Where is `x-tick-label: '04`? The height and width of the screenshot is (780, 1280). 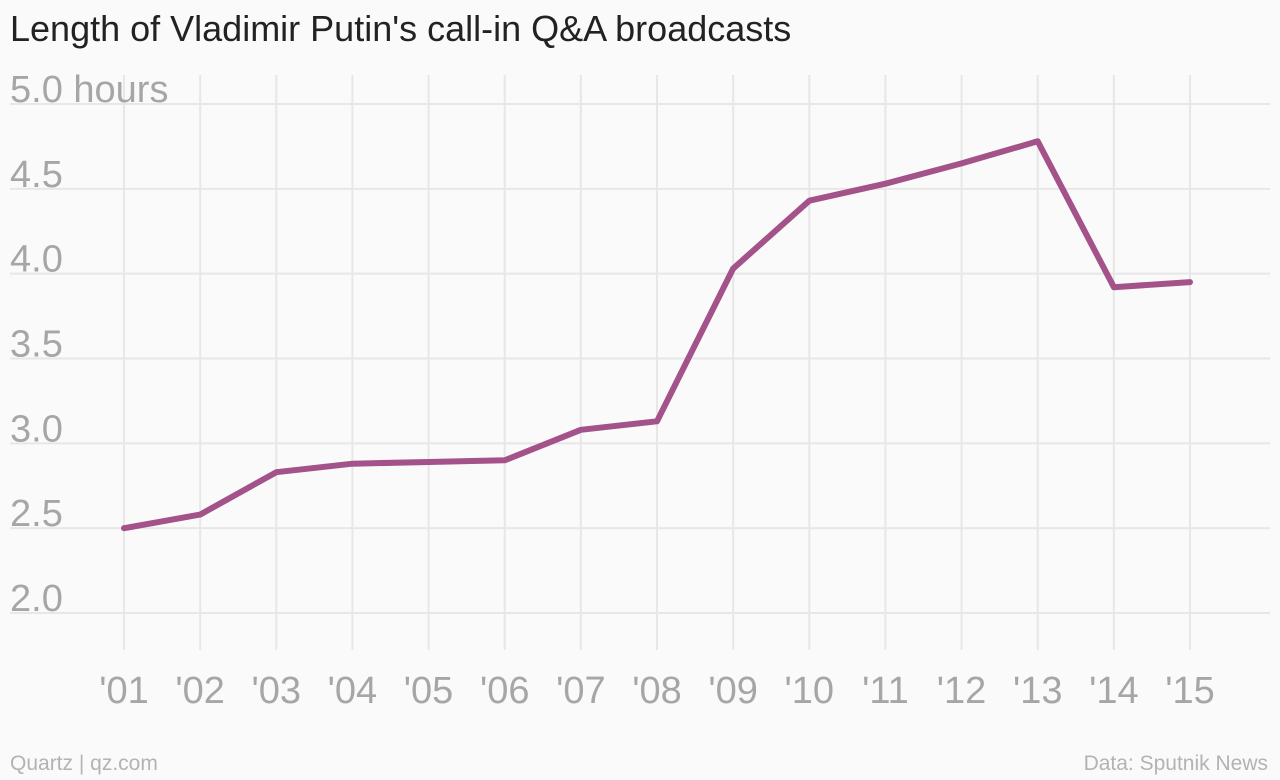
x-tick-label: '04 is located at coordinates (353, 691).